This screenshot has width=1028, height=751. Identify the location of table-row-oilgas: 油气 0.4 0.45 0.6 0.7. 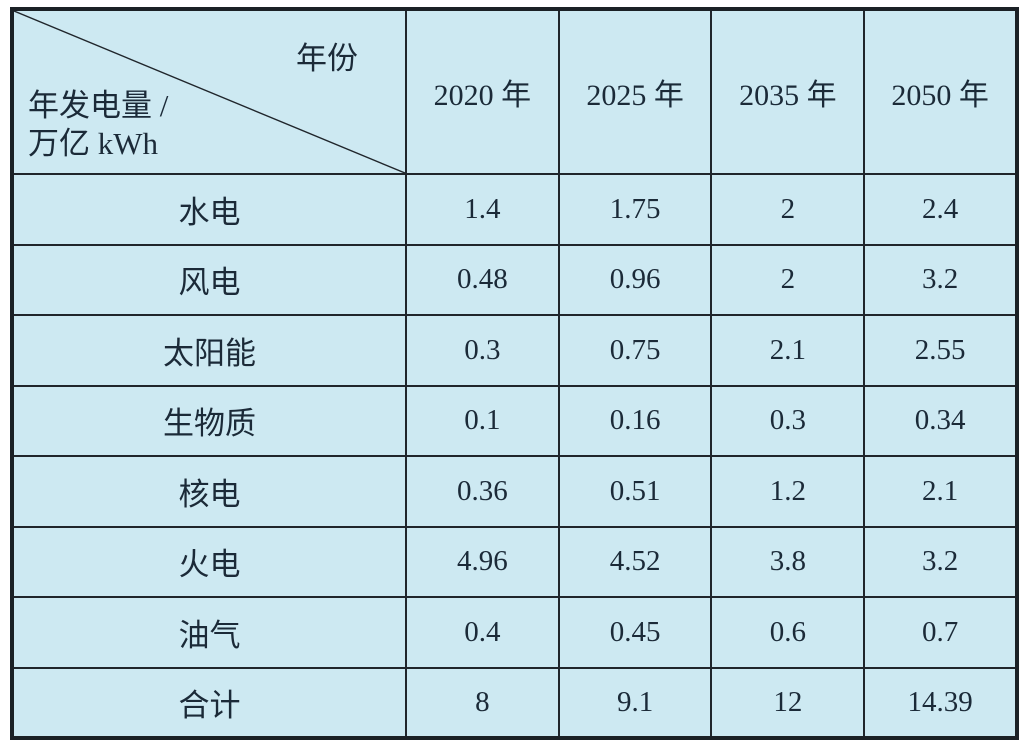
(514, 632).